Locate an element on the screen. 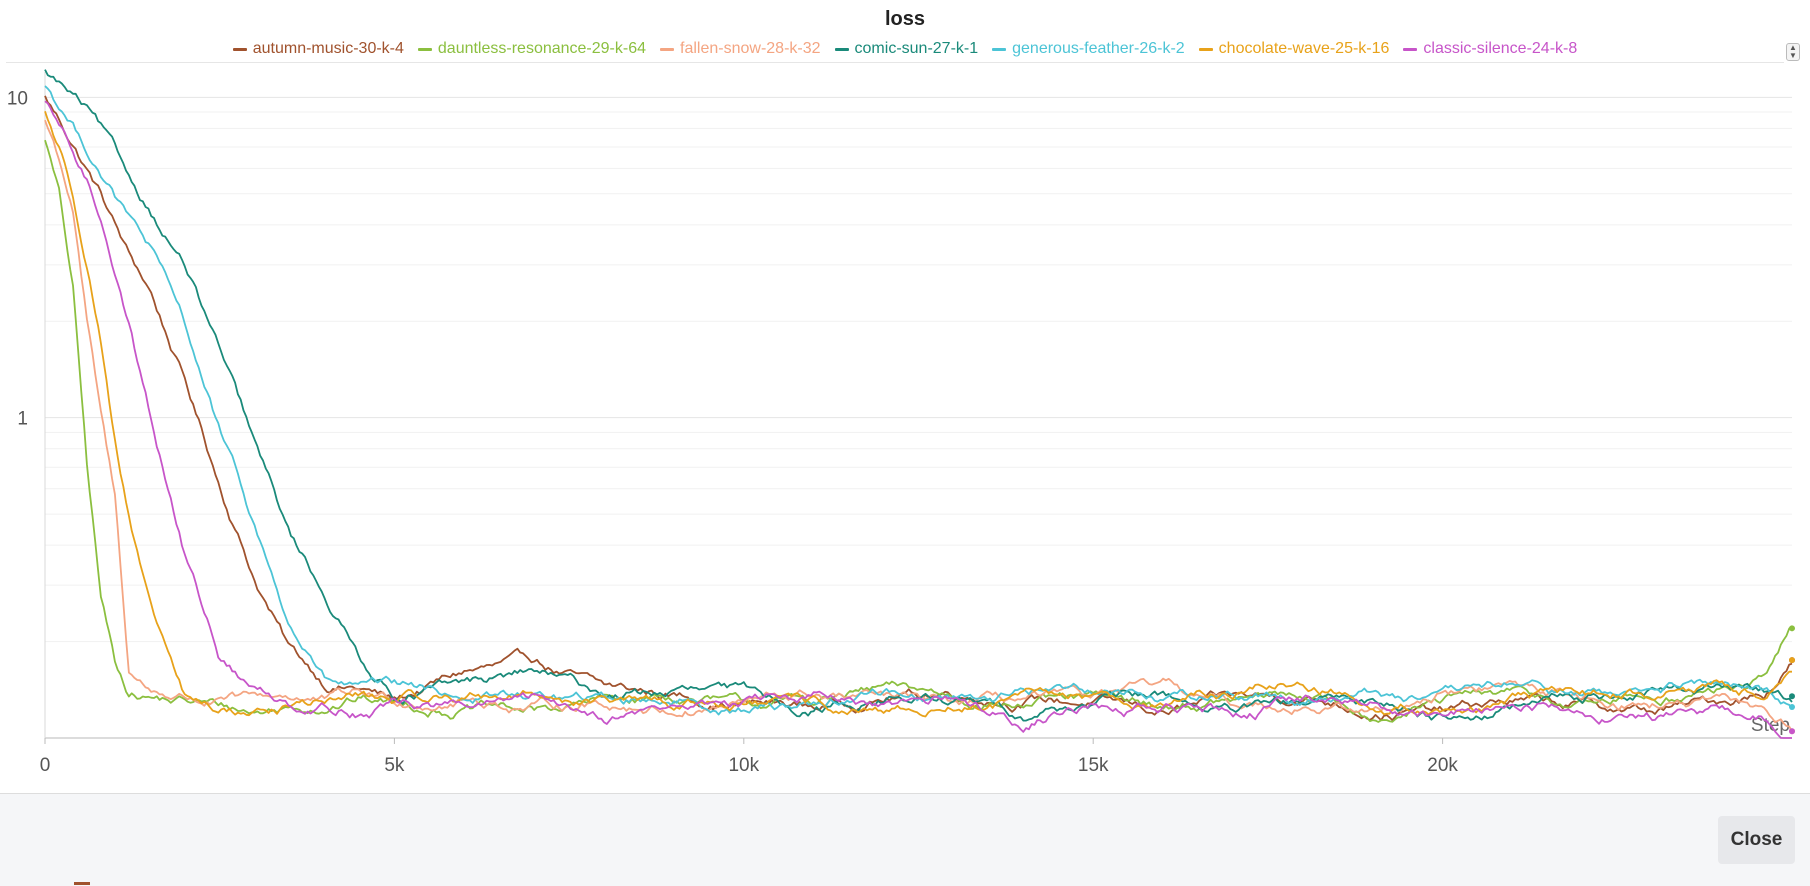  legend-item: fallen-snow-28-k-32 is located at coordinates (740, 49).